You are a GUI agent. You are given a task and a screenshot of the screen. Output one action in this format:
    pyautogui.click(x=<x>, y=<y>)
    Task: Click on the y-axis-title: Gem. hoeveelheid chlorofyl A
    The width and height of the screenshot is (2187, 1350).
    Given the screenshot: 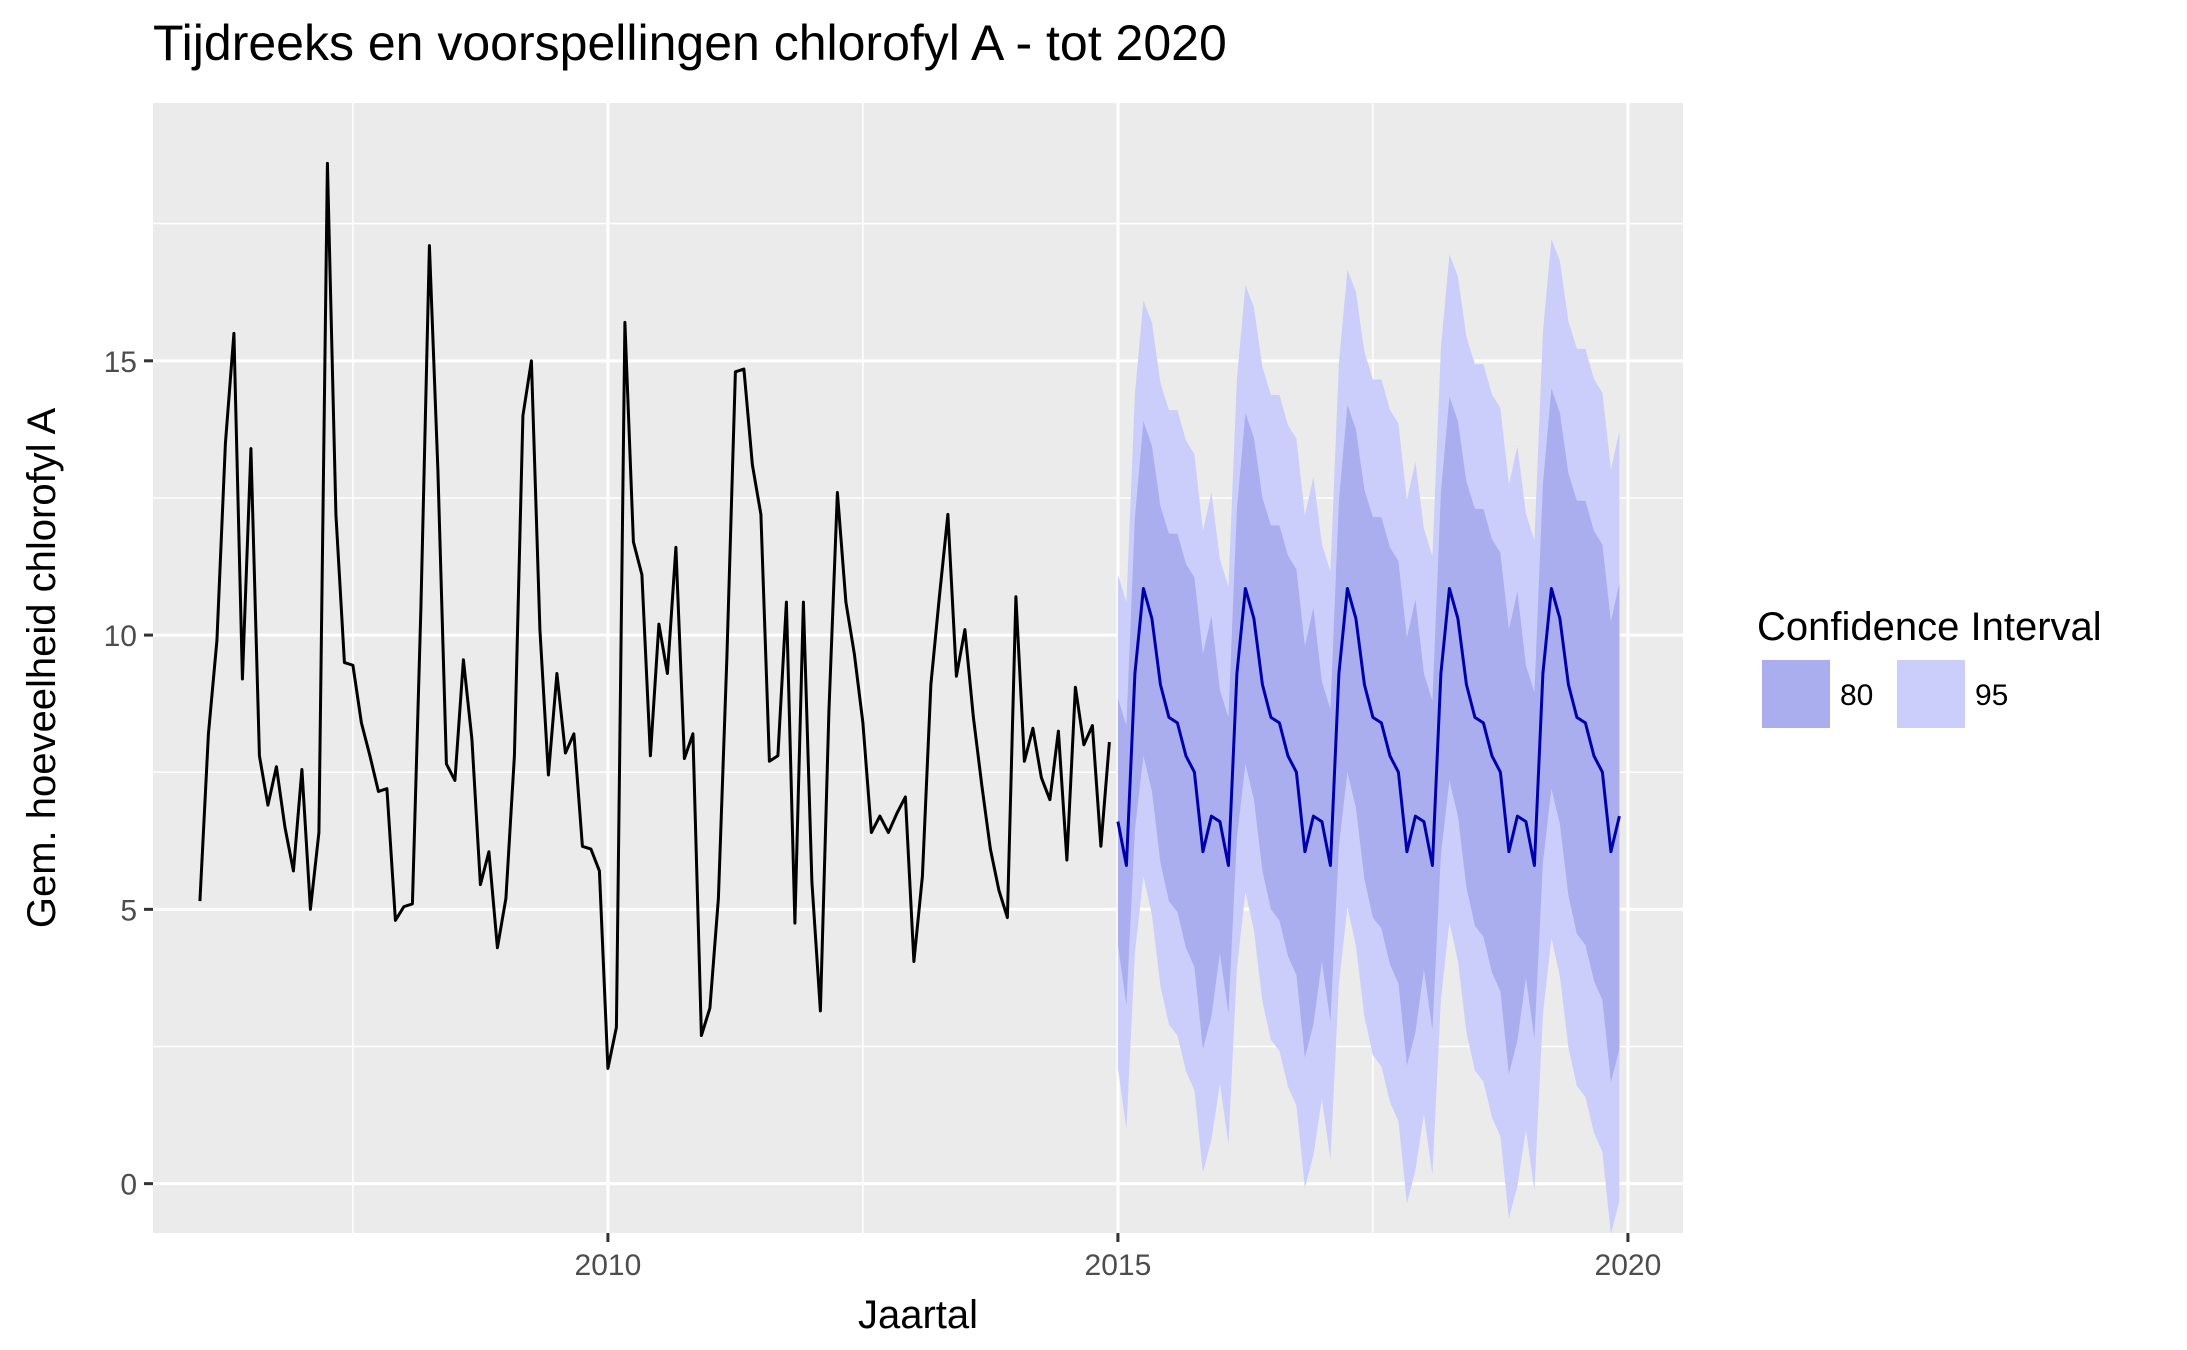 What is the action you would take?
    pyautogui.click(x=42, y=668)
    